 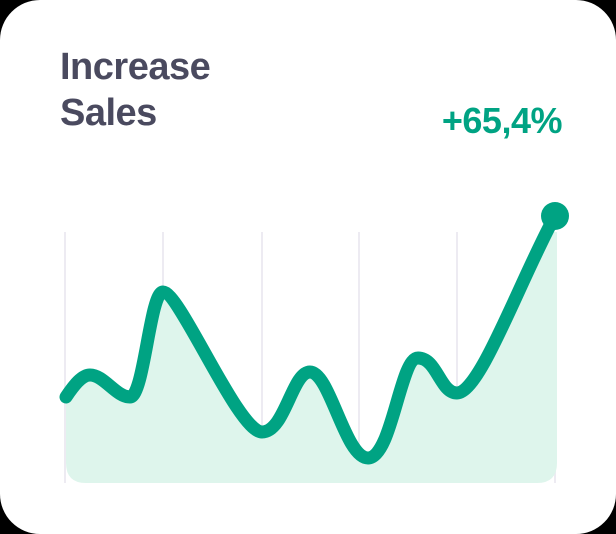 What do you see at coordinates (135, 90) in the screenshot?
I see `page-title: Increase Sales` at bounding box center [135, 90].